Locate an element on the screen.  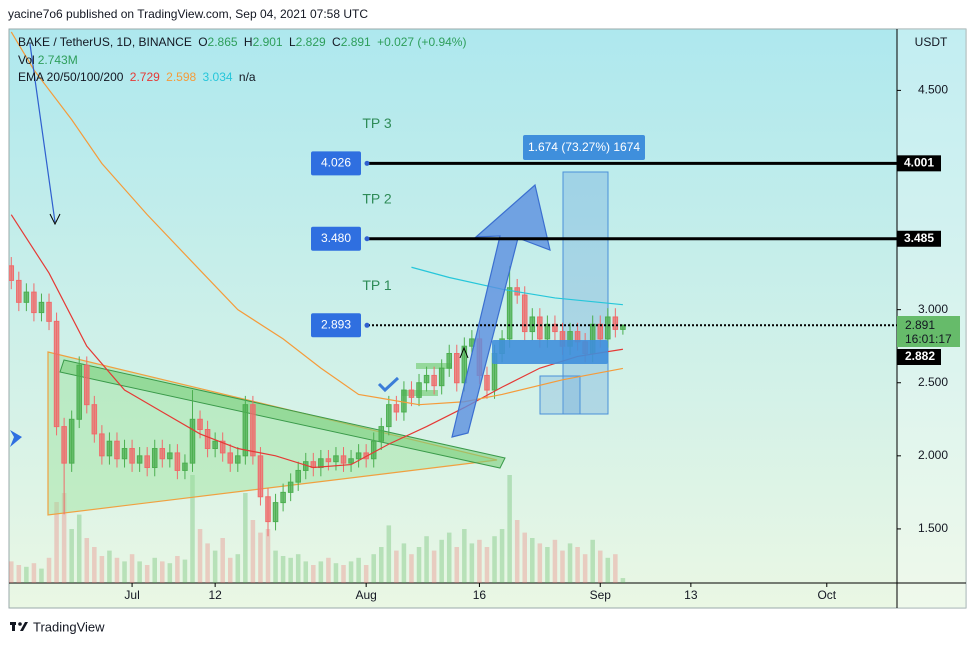
ema-value: 3.034 is located at coordinates (217, 77).